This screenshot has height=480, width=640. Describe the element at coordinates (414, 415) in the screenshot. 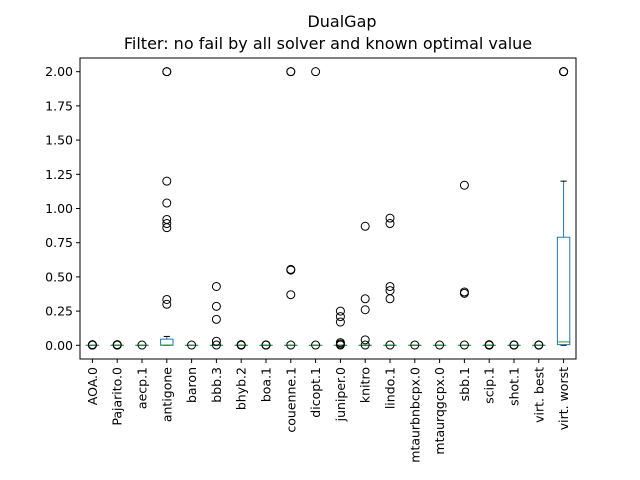

I see `x-tick-label: mtaurbnbcpx.0` at that location.